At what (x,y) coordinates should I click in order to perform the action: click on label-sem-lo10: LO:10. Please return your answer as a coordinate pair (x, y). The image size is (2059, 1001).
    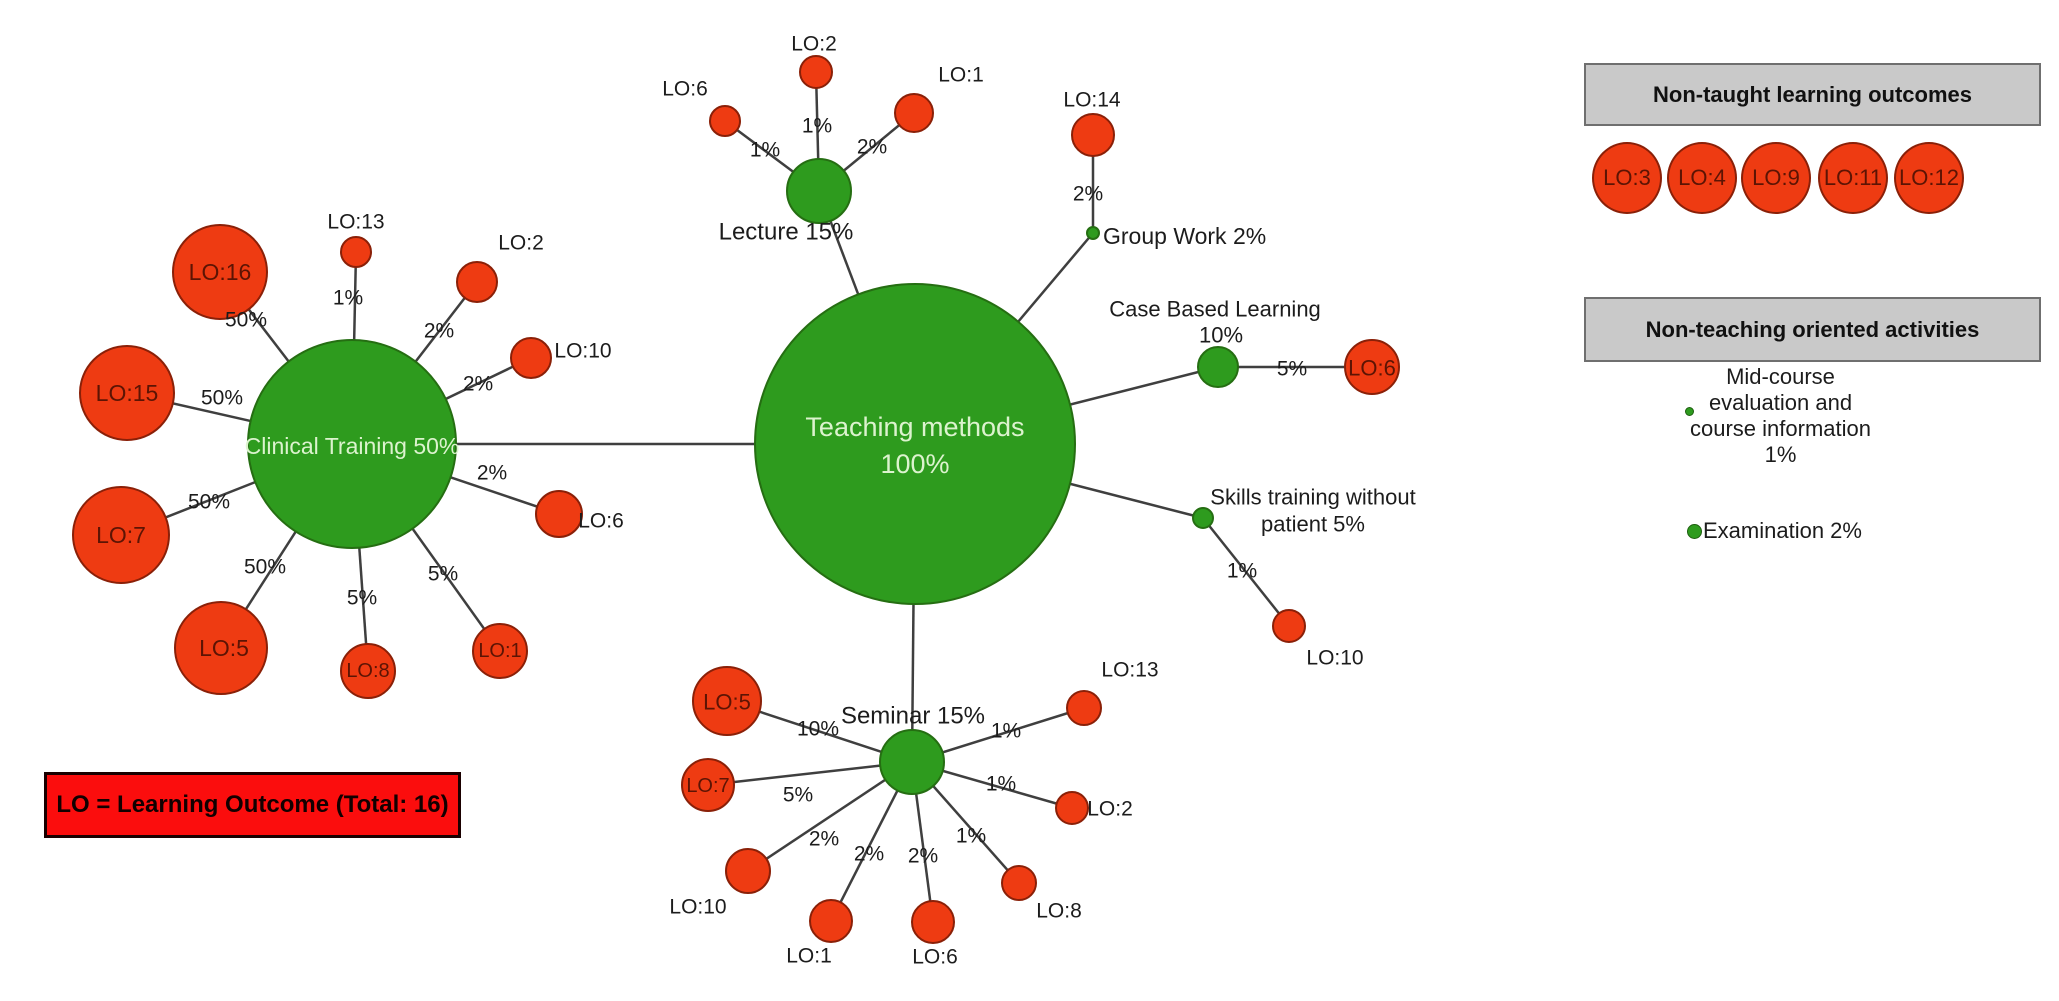
    Looking at the image, I should click on (697, 907).